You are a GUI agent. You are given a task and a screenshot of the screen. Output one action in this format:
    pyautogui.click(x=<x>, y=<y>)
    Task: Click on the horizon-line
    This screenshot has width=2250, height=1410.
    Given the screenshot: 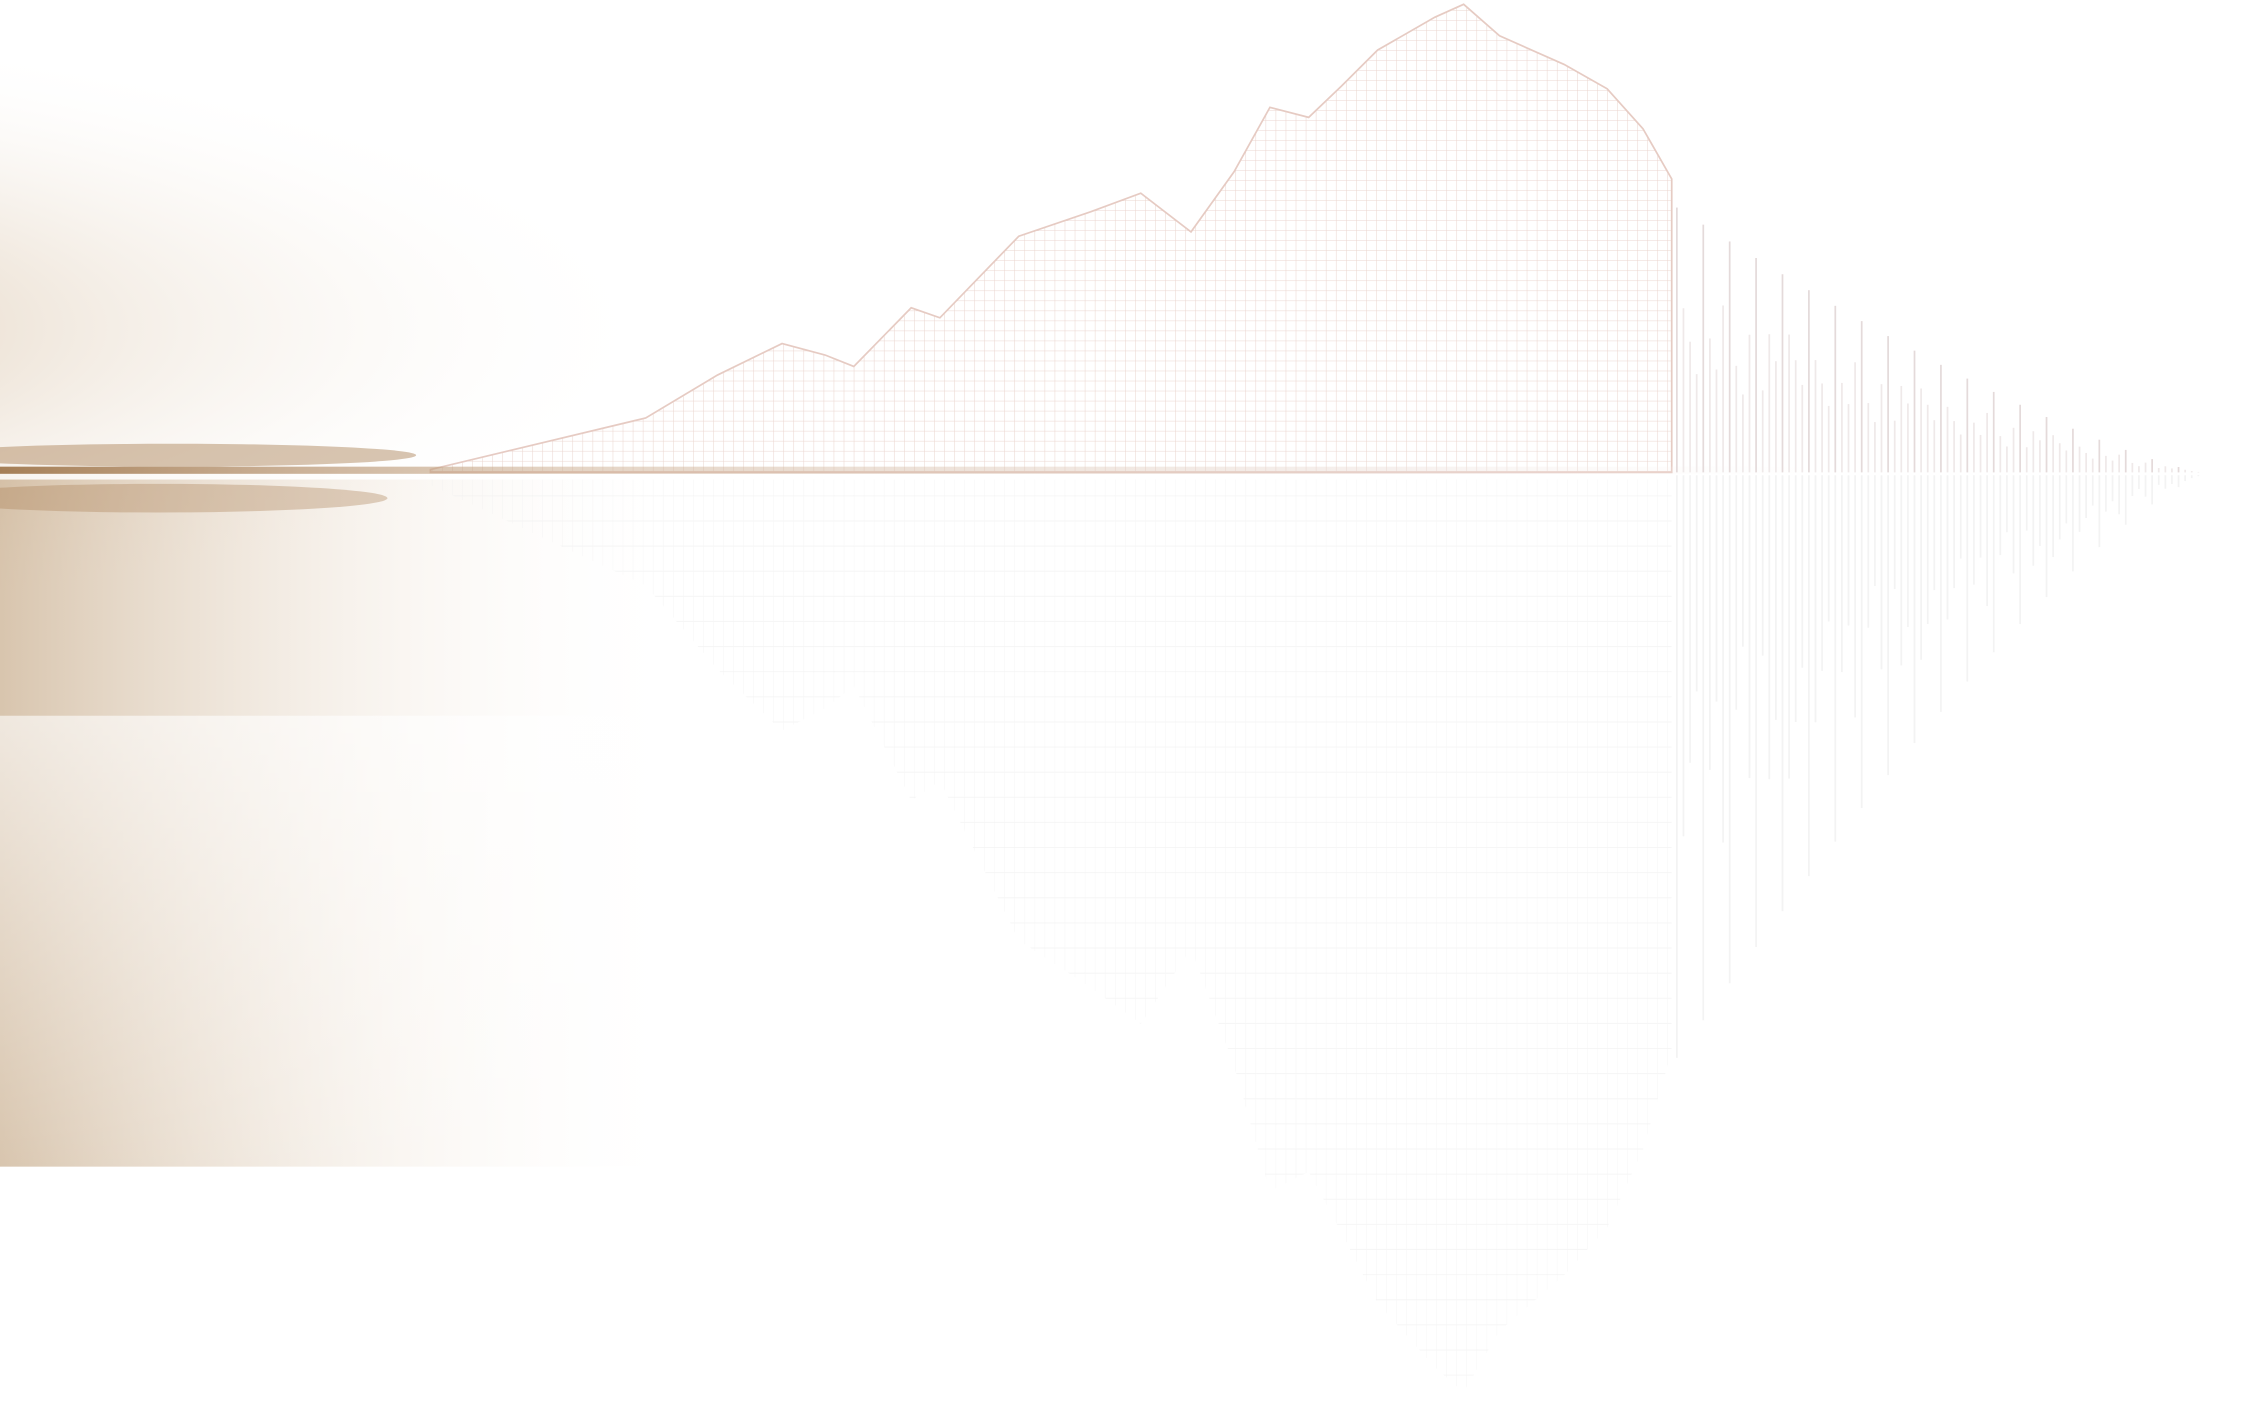 What is the action you would take?
    pyautogui.click(x=933, y=470)
    